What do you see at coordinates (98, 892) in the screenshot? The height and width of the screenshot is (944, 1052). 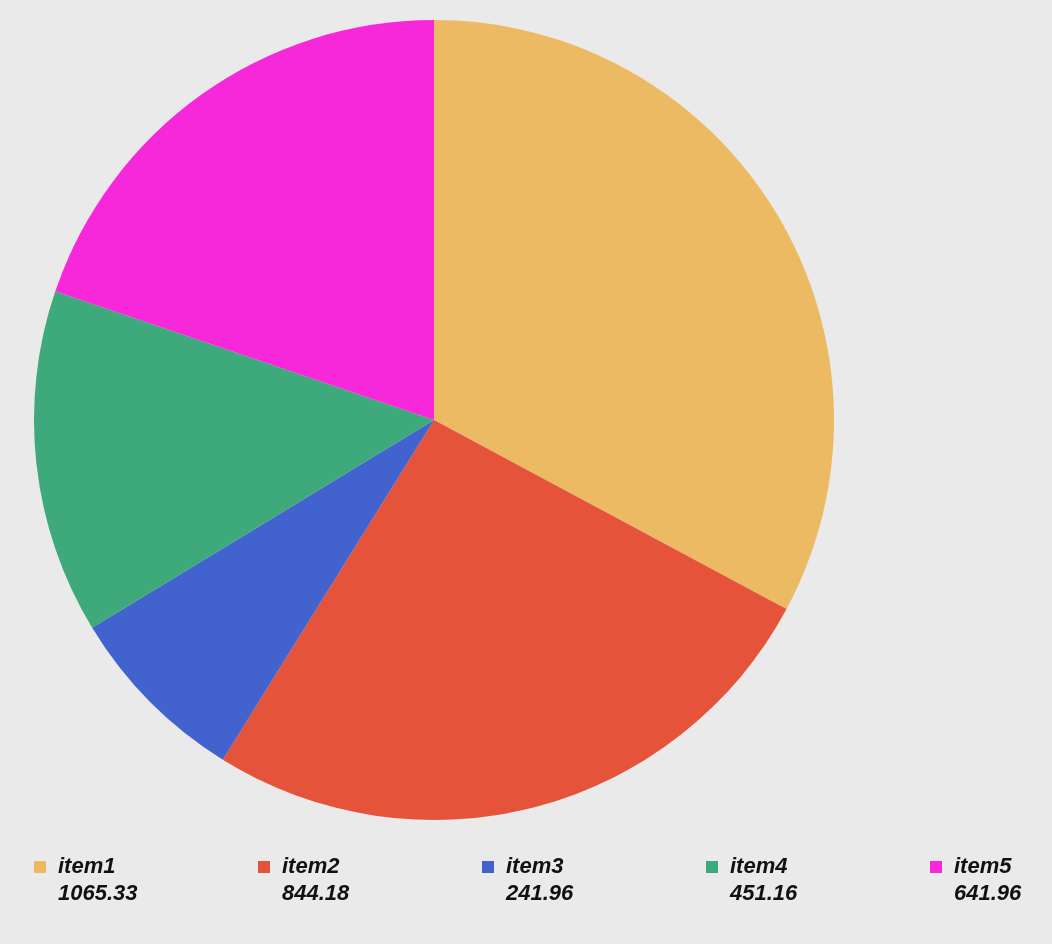 I see `data-label: 1065.33` at bounding box center [98, 892].